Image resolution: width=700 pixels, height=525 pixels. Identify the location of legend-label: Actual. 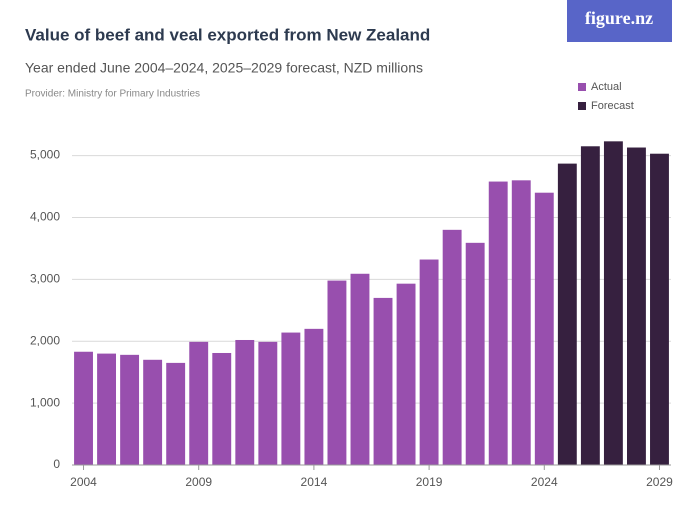
(606, 87).